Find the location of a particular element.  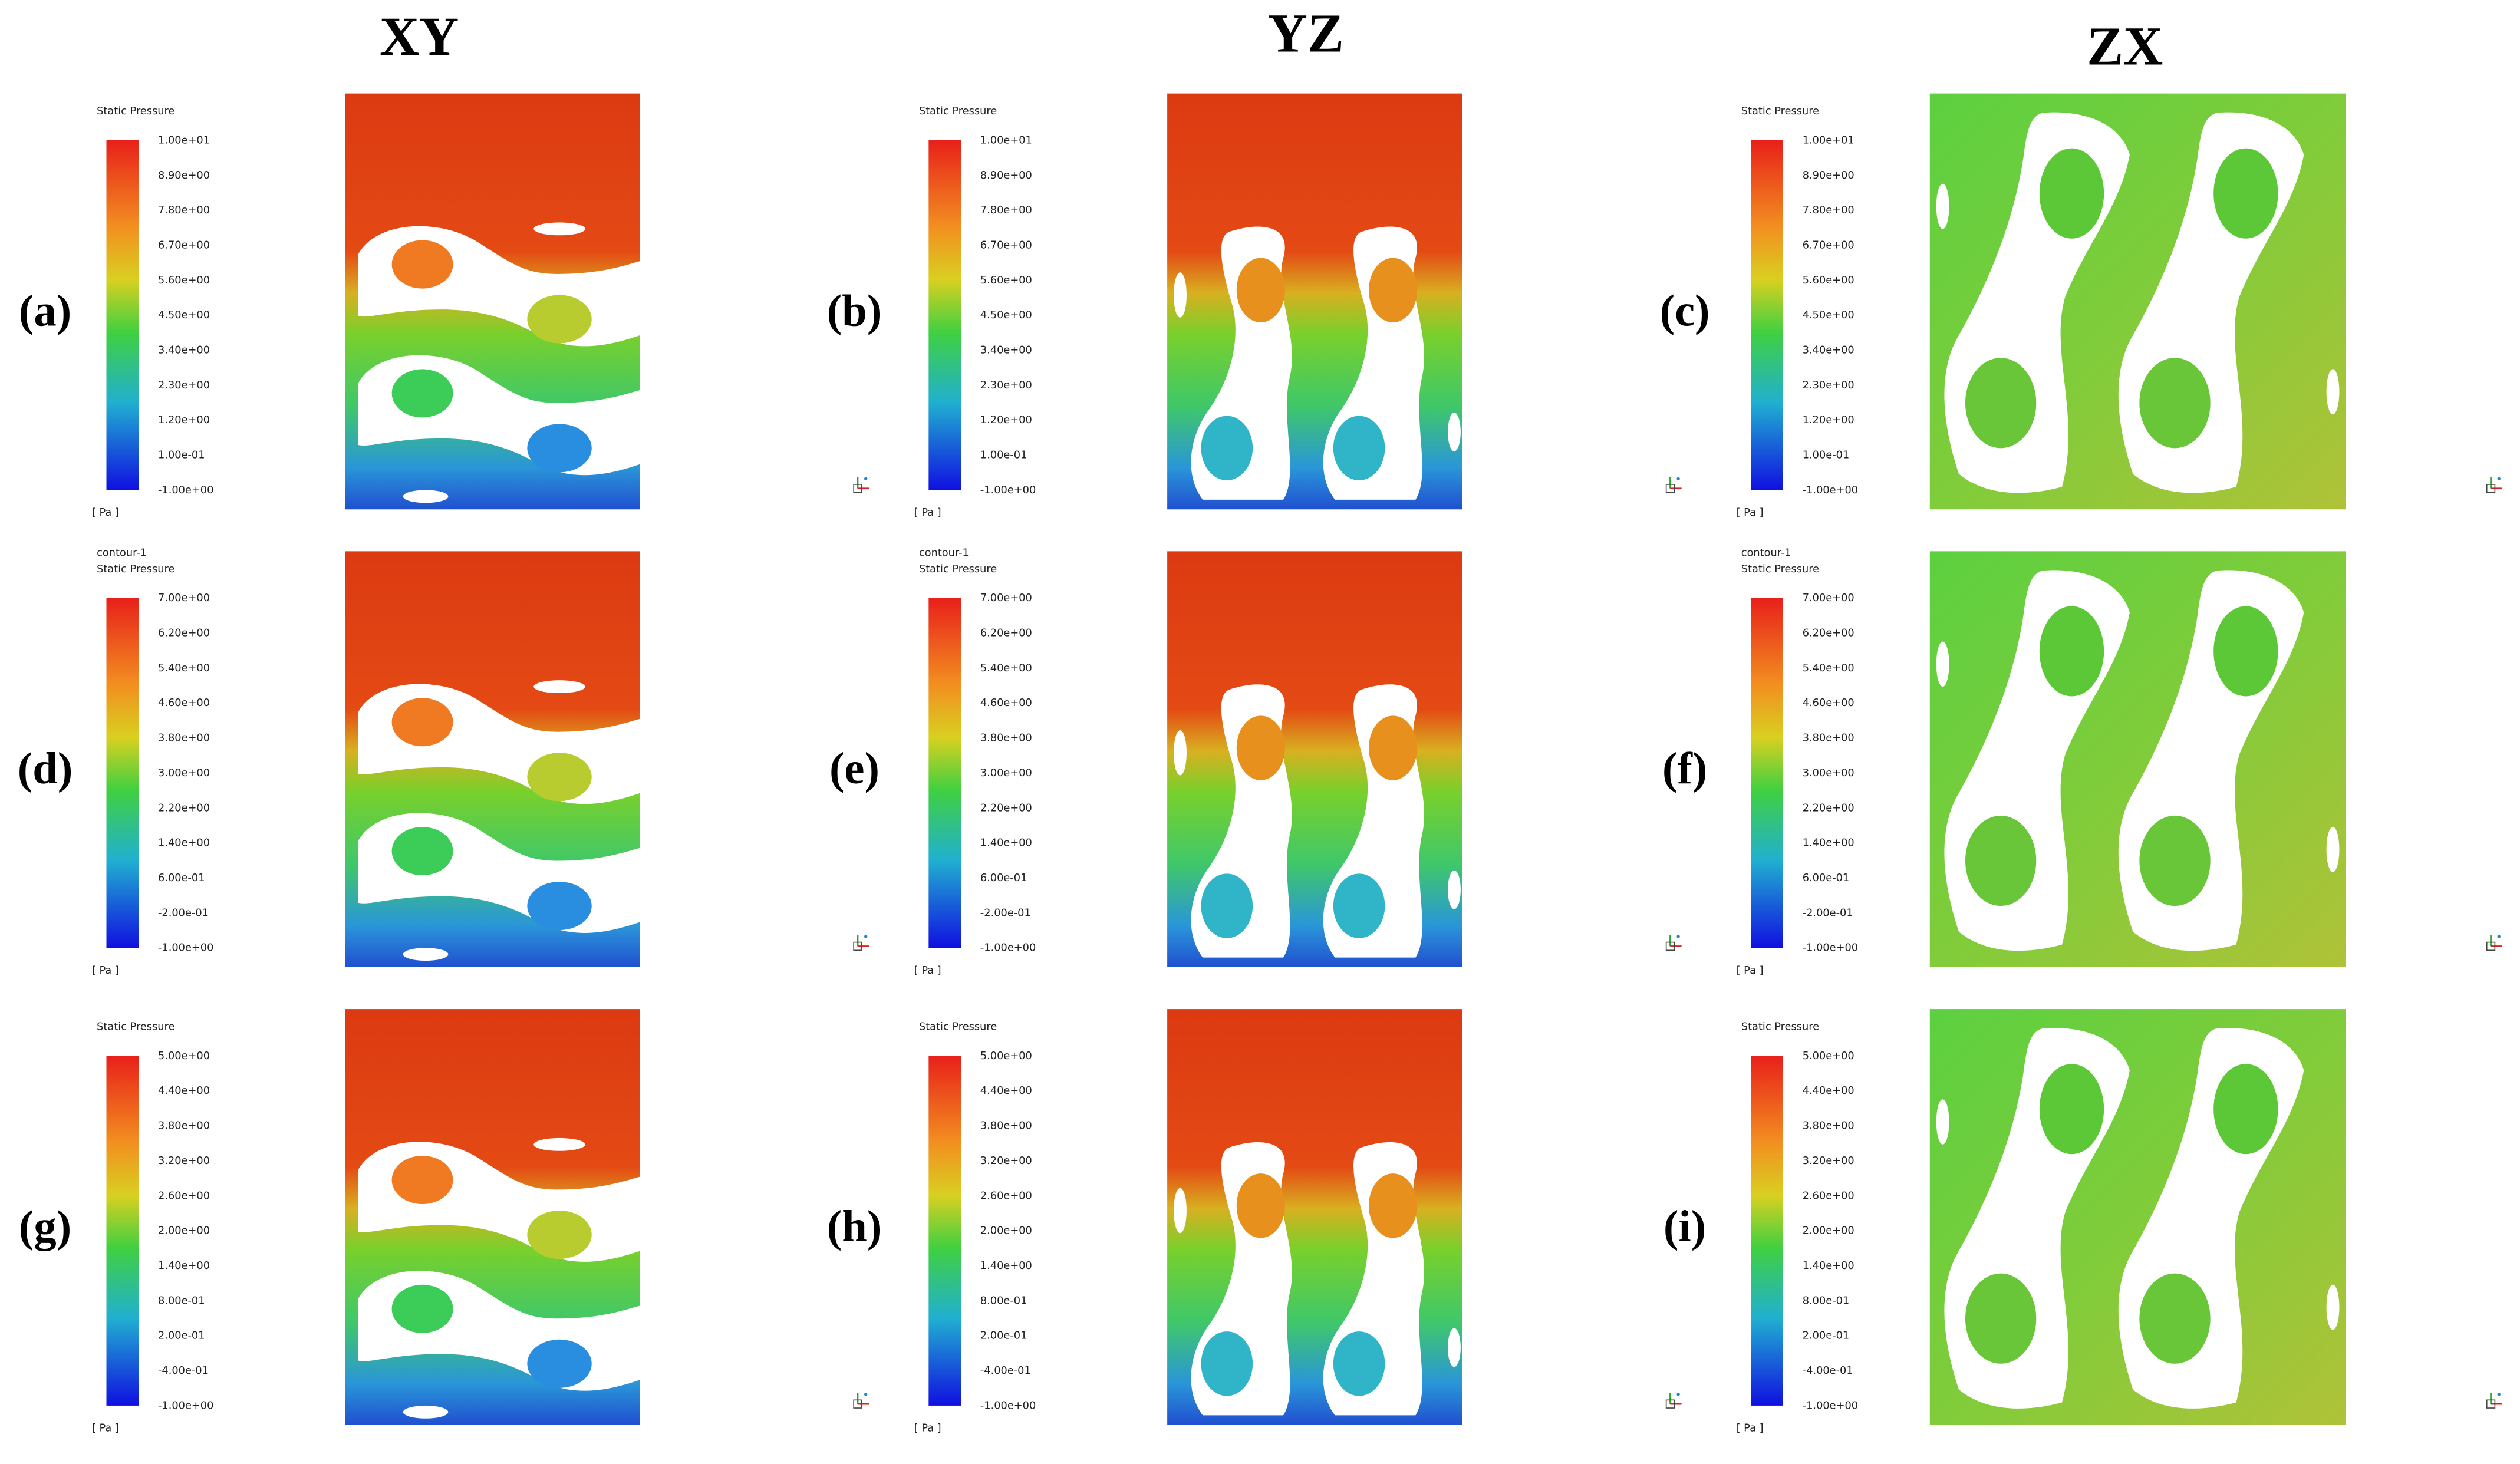

colorbar-tick-label: 7.00e+00 is located at coordinates (184, 598).